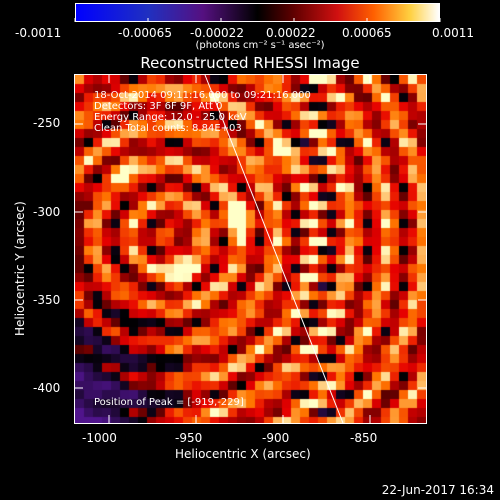 This screenshot has width=500, height=500. Describe the element at coordinates (145, 33) in the screenshot. I see `colorbar-tick-label: -0.00065` at that location.